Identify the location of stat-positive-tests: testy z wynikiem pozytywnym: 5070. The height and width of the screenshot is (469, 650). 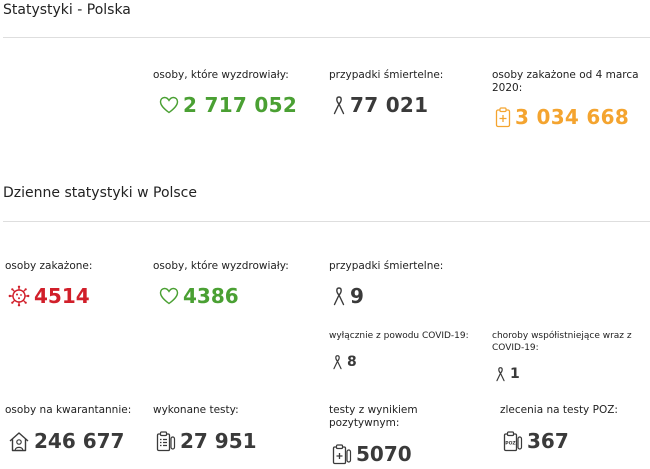
(409, 435).